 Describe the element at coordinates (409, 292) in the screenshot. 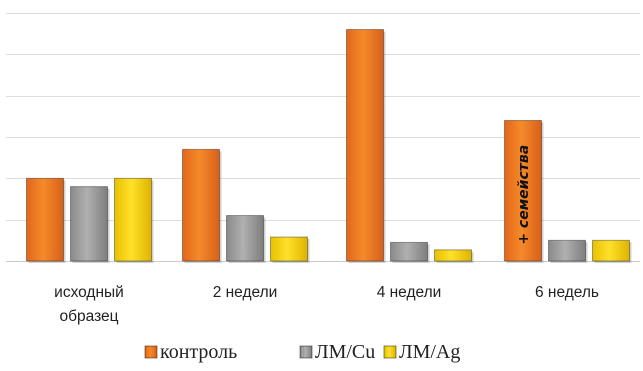

I see `x-tick-label-2: 4 недели` at that location.